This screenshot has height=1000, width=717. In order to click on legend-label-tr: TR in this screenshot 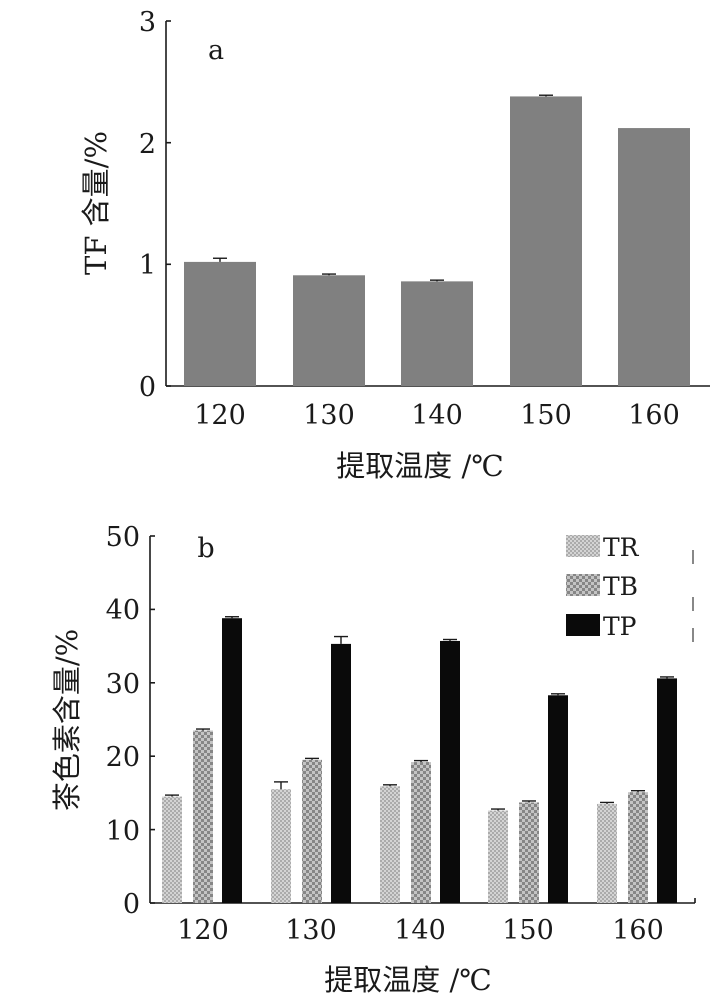, I will do `click(621, 547)`.